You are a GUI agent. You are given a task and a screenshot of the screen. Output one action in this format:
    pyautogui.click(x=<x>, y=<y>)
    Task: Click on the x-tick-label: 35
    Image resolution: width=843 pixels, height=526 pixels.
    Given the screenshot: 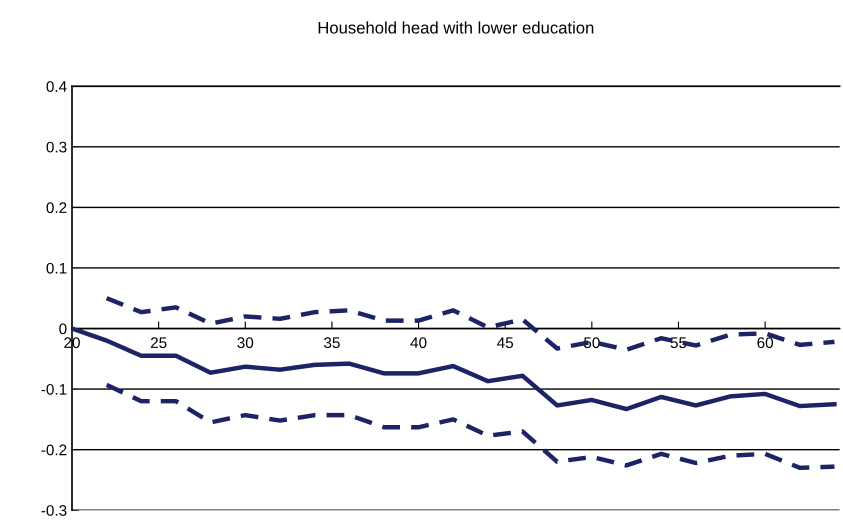 What is the action you would take?
    pyautogui.click(x=332, y=342)
    